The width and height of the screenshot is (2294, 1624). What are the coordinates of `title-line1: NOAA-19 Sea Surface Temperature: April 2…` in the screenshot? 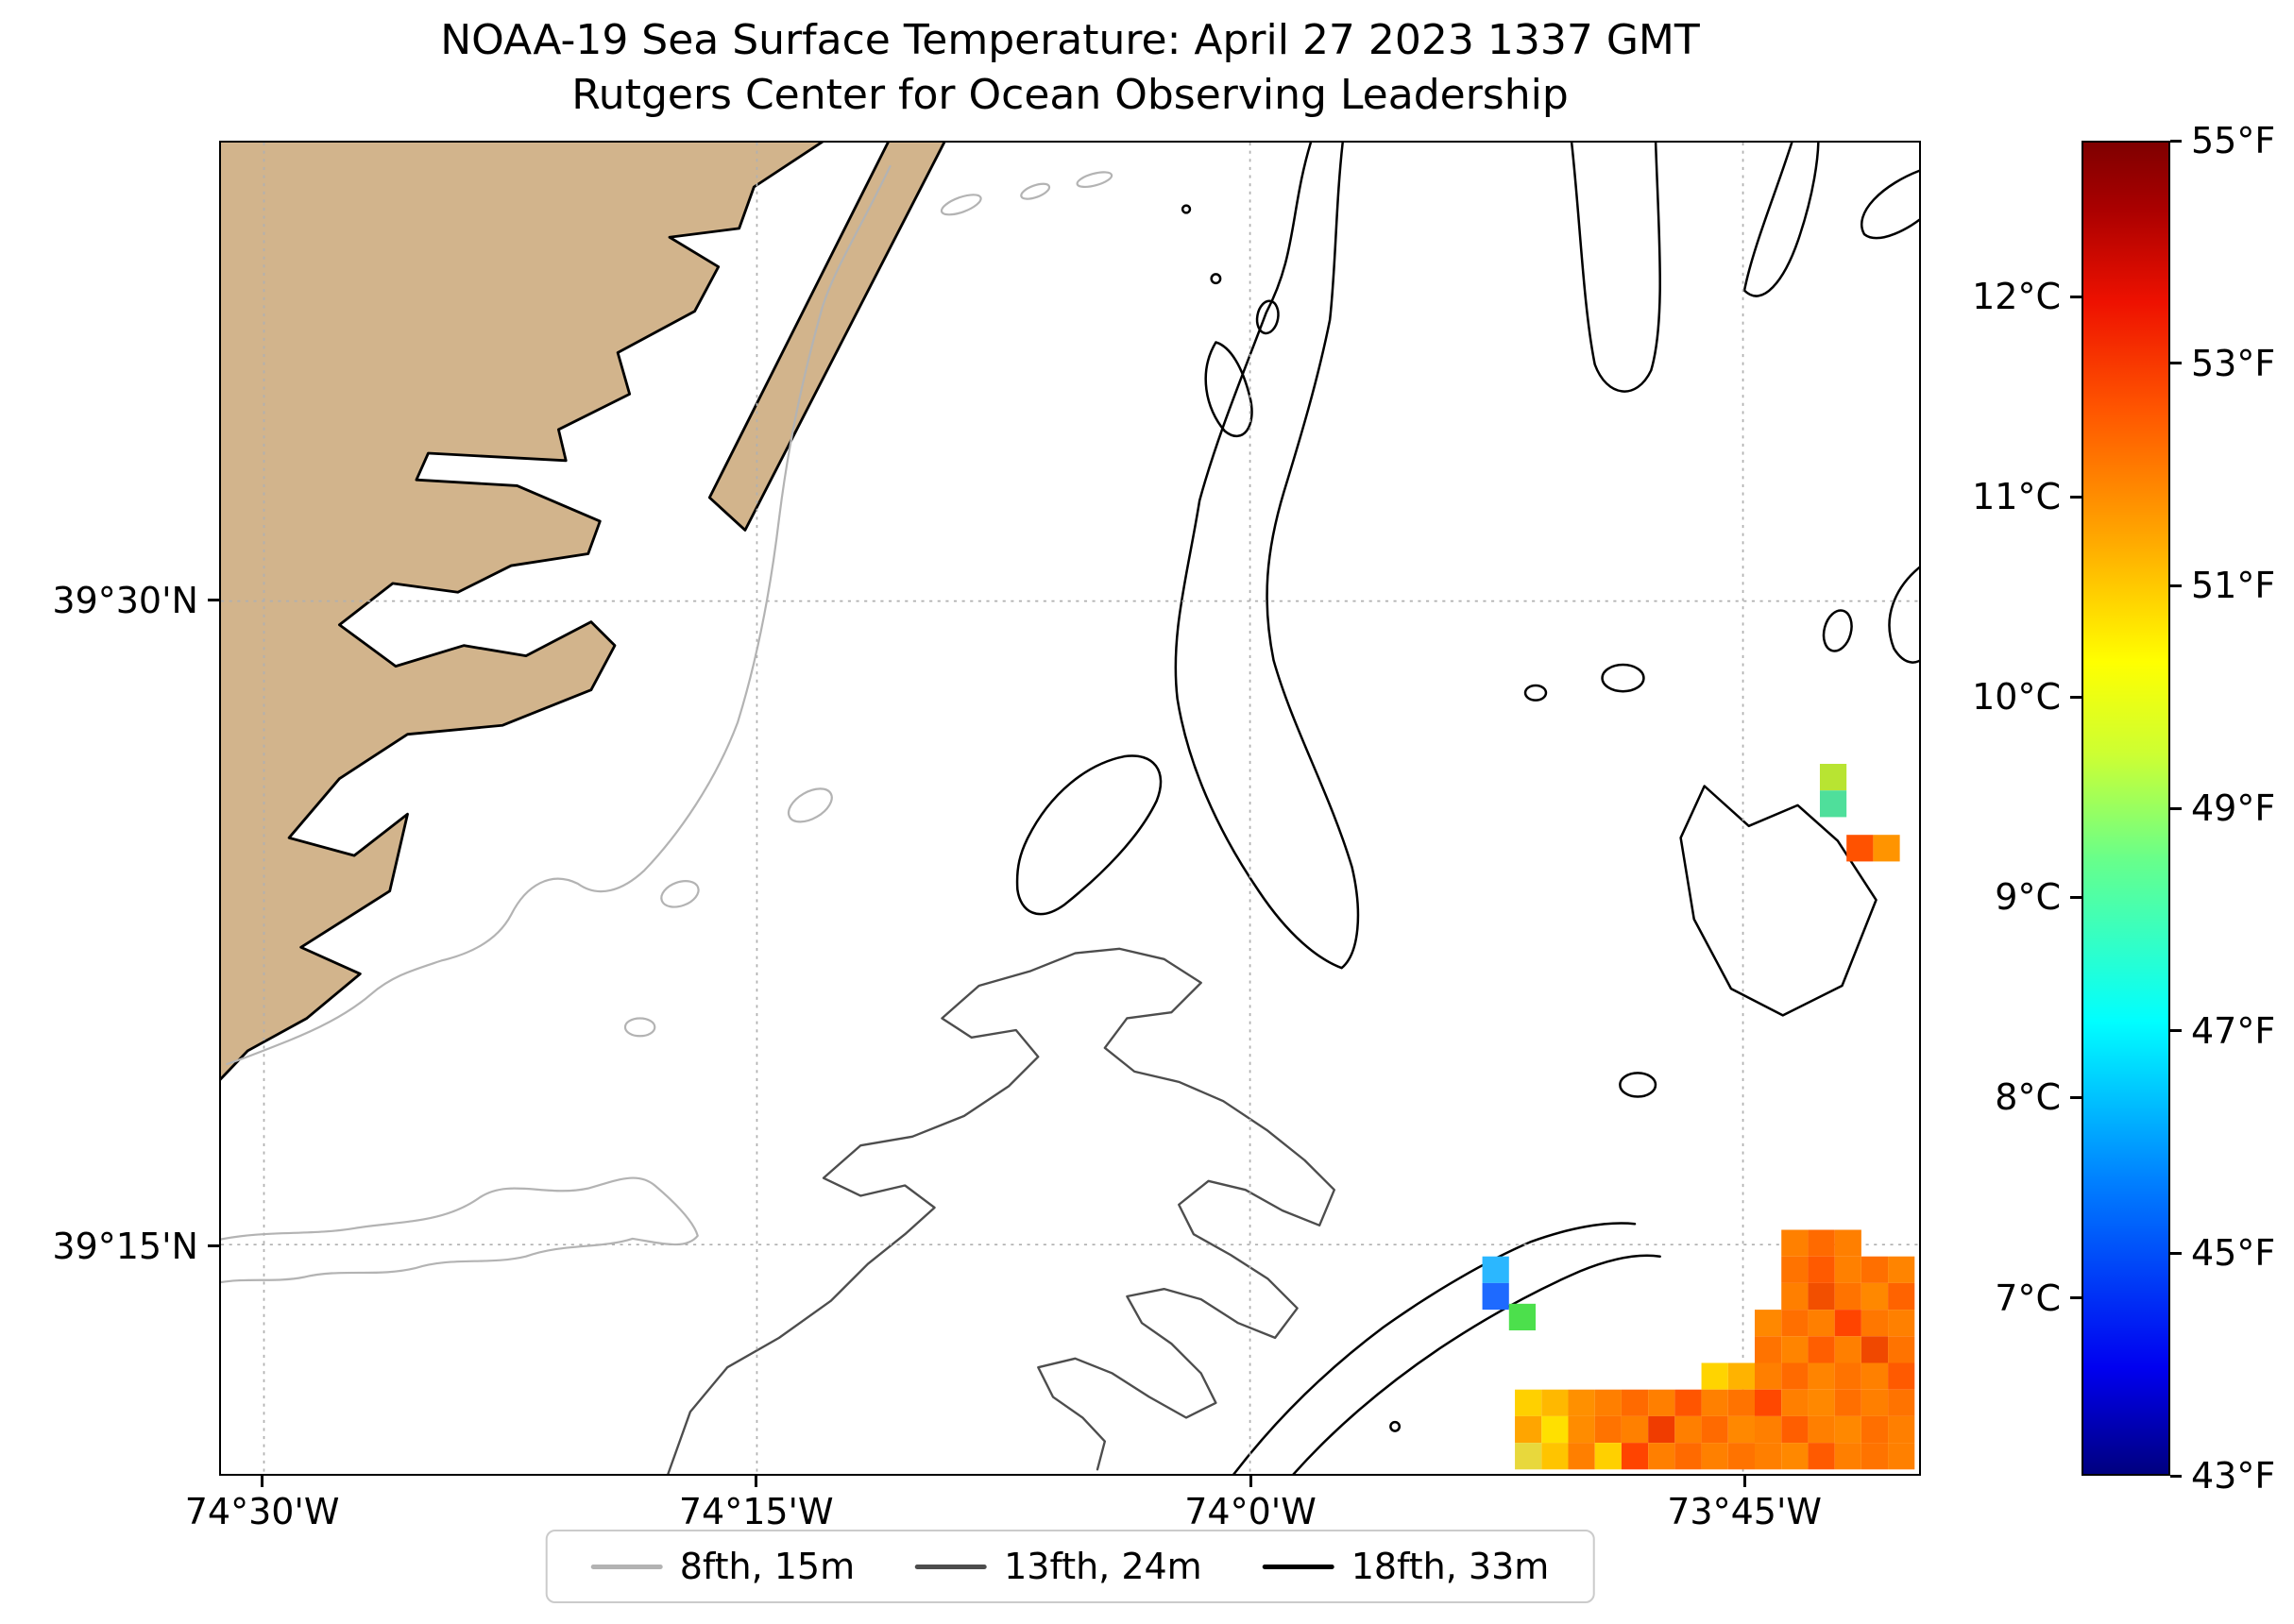 It's located at (1070, 40).